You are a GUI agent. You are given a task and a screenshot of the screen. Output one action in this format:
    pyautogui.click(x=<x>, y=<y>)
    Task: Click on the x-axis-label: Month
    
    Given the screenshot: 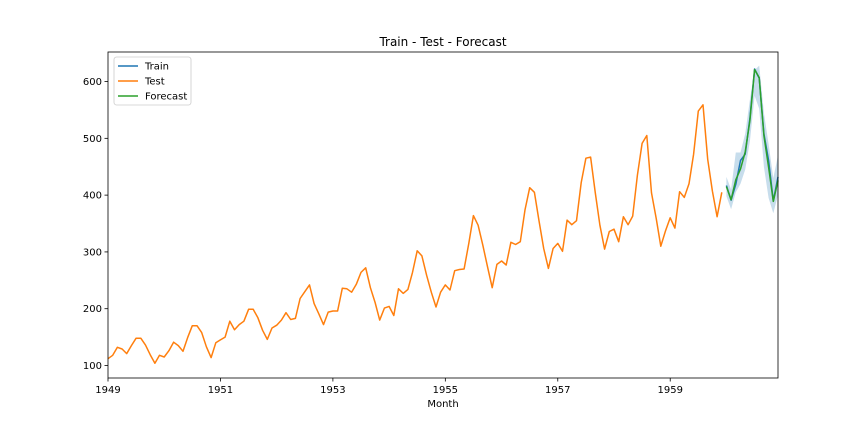 What is the action you would take?
    pyautogui.click(x=442, y=404)
    